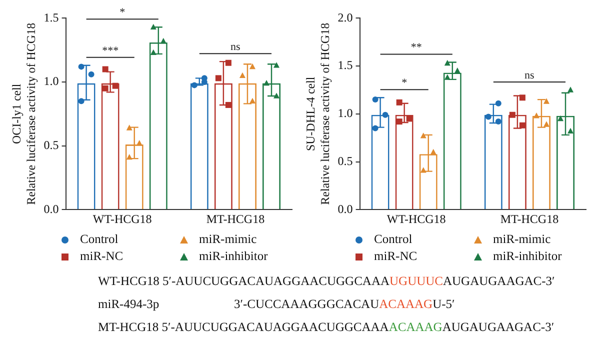 This screenshot has height=343, width=600. Describe the element at coordinates (129, 304) in the screenshot. I see `text: miR-494-3p` at that location.